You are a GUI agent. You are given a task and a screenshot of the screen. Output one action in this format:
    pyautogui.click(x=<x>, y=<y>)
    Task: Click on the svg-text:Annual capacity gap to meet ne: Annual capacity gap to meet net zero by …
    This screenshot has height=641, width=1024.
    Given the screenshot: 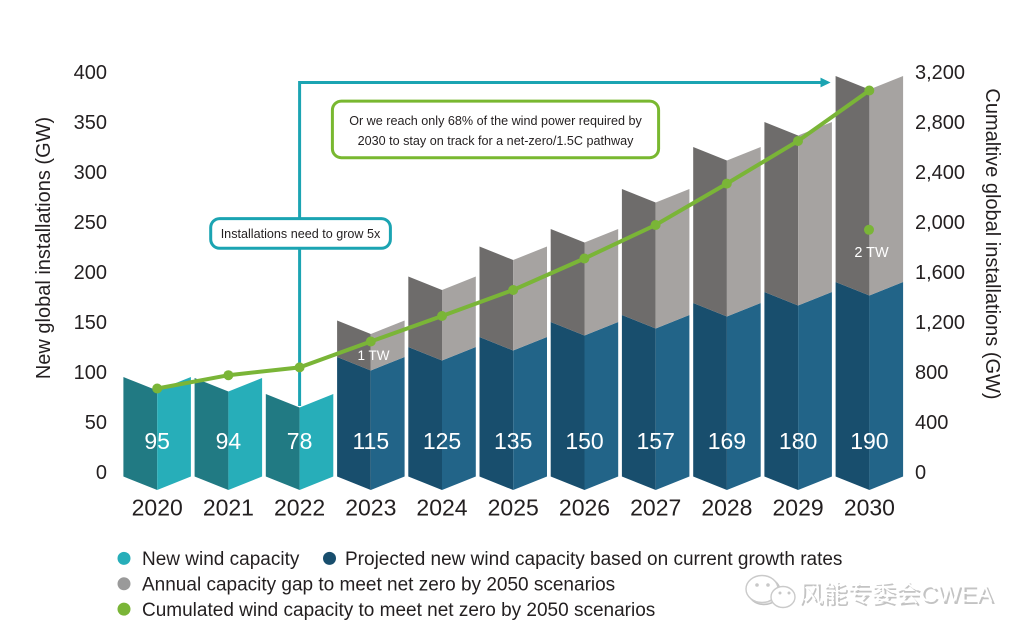 What is the action you would take?
    pyautogui.click(x=378, y=585)
    